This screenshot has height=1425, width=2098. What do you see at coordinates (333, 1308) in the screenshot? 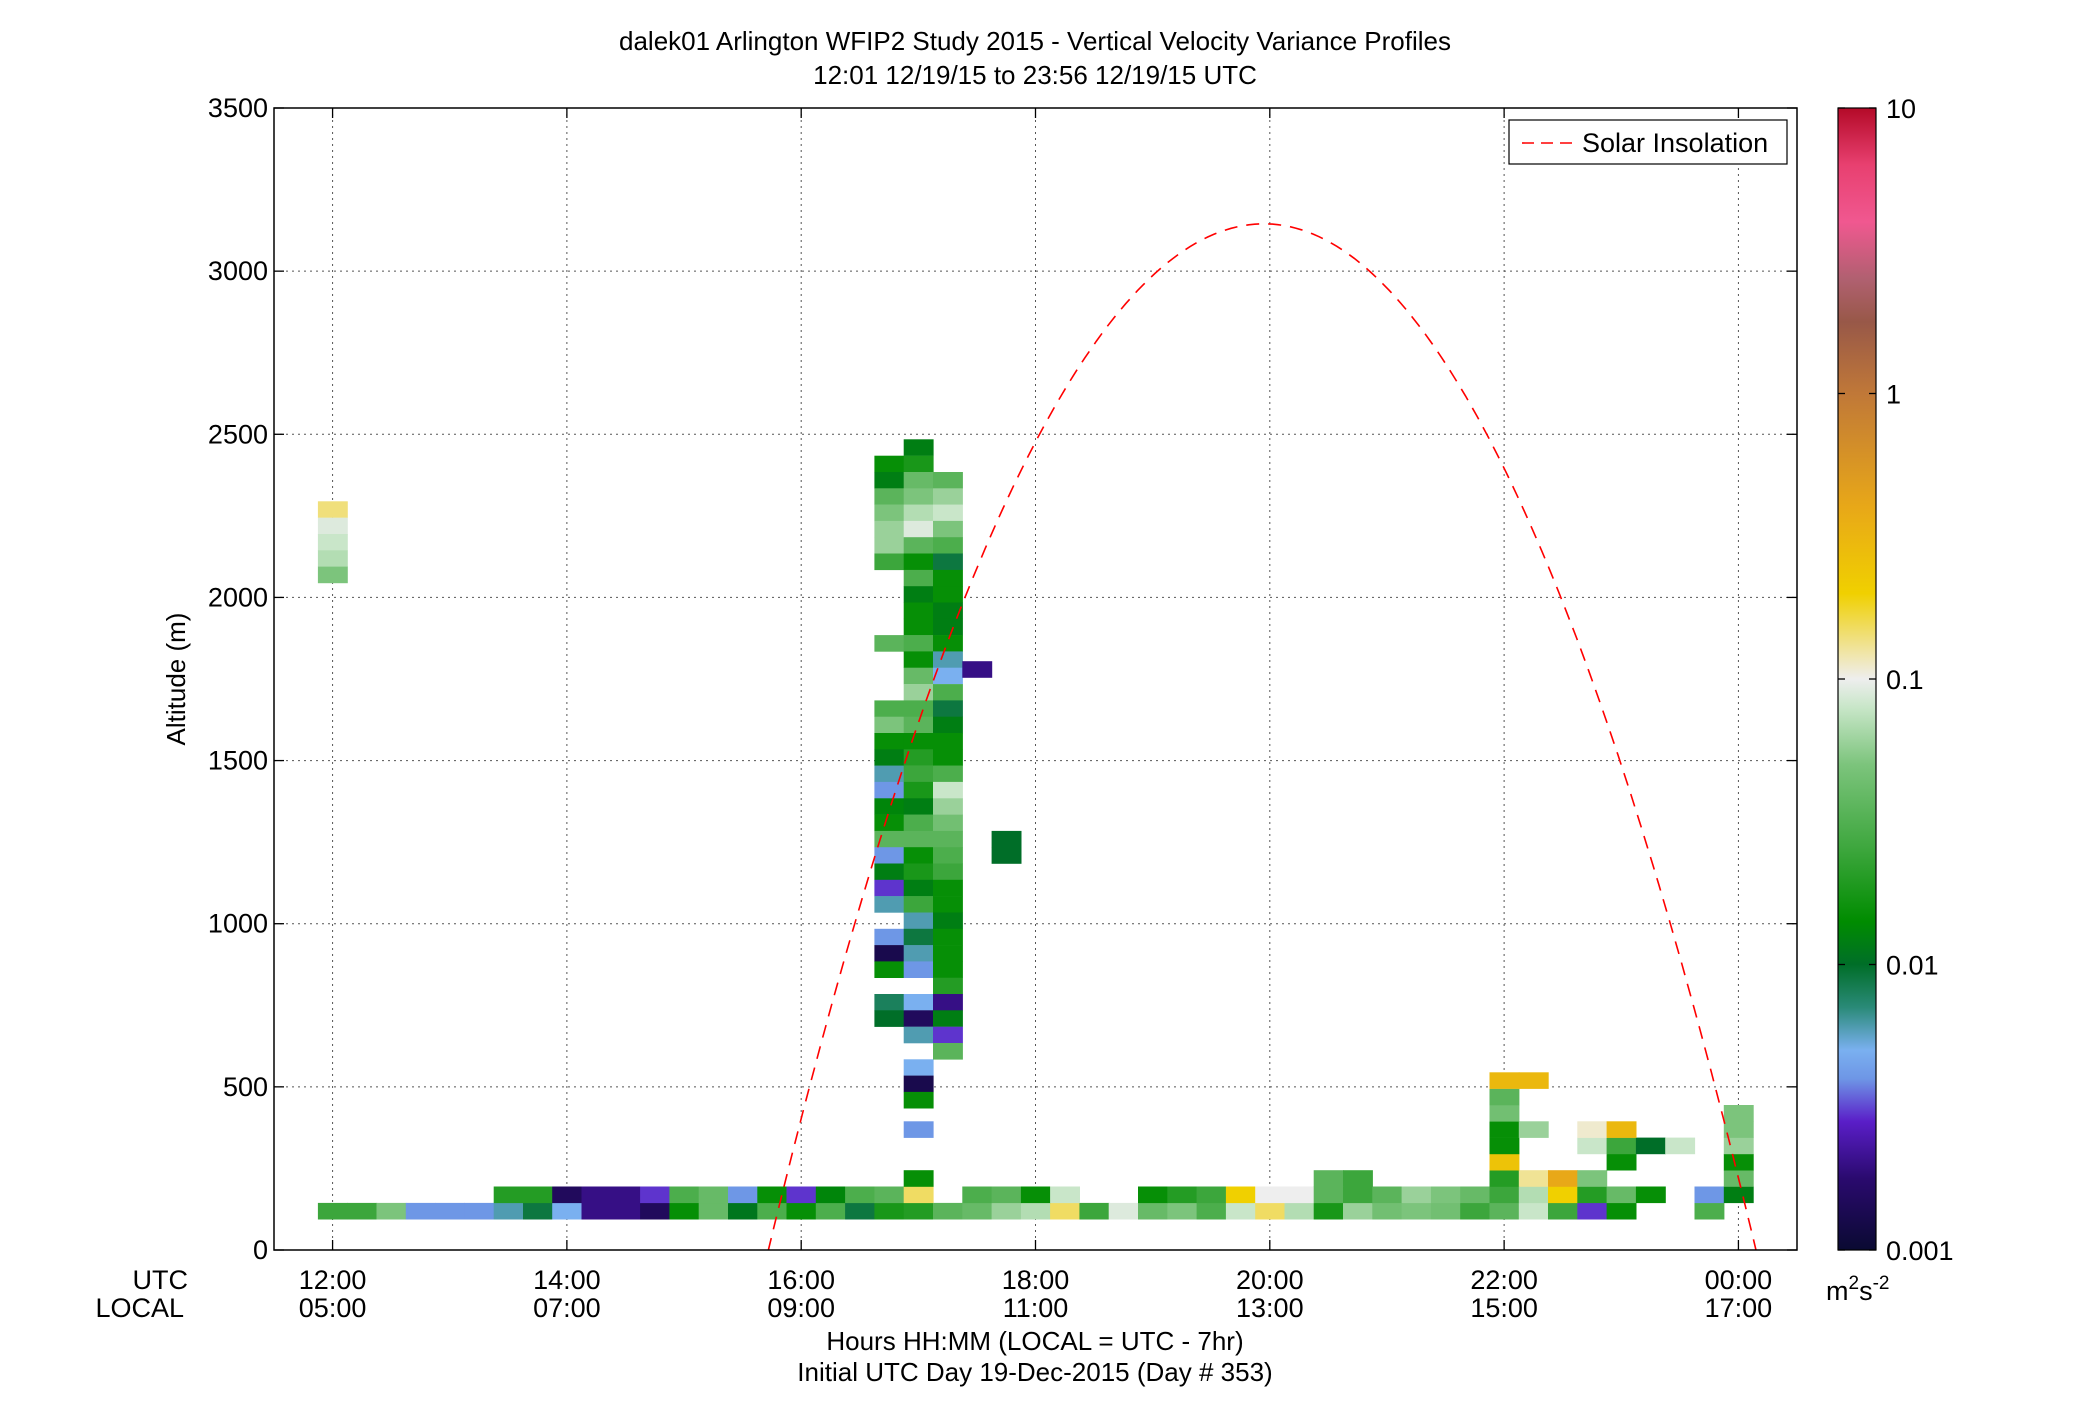
I see `x-tick-label-local: 05:00` at bounding box center [333, 1308].